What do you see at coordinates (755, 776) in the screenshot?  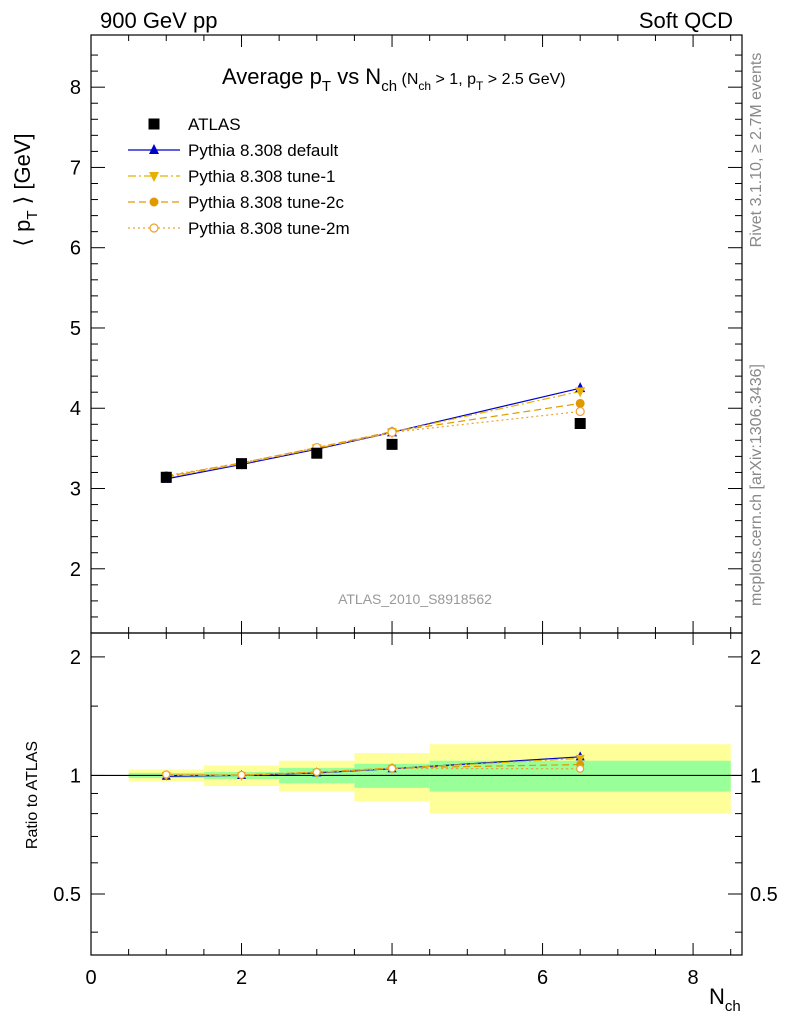 I see `ratio-y-tick-label-right: 1` at bounding box center [755, 776].